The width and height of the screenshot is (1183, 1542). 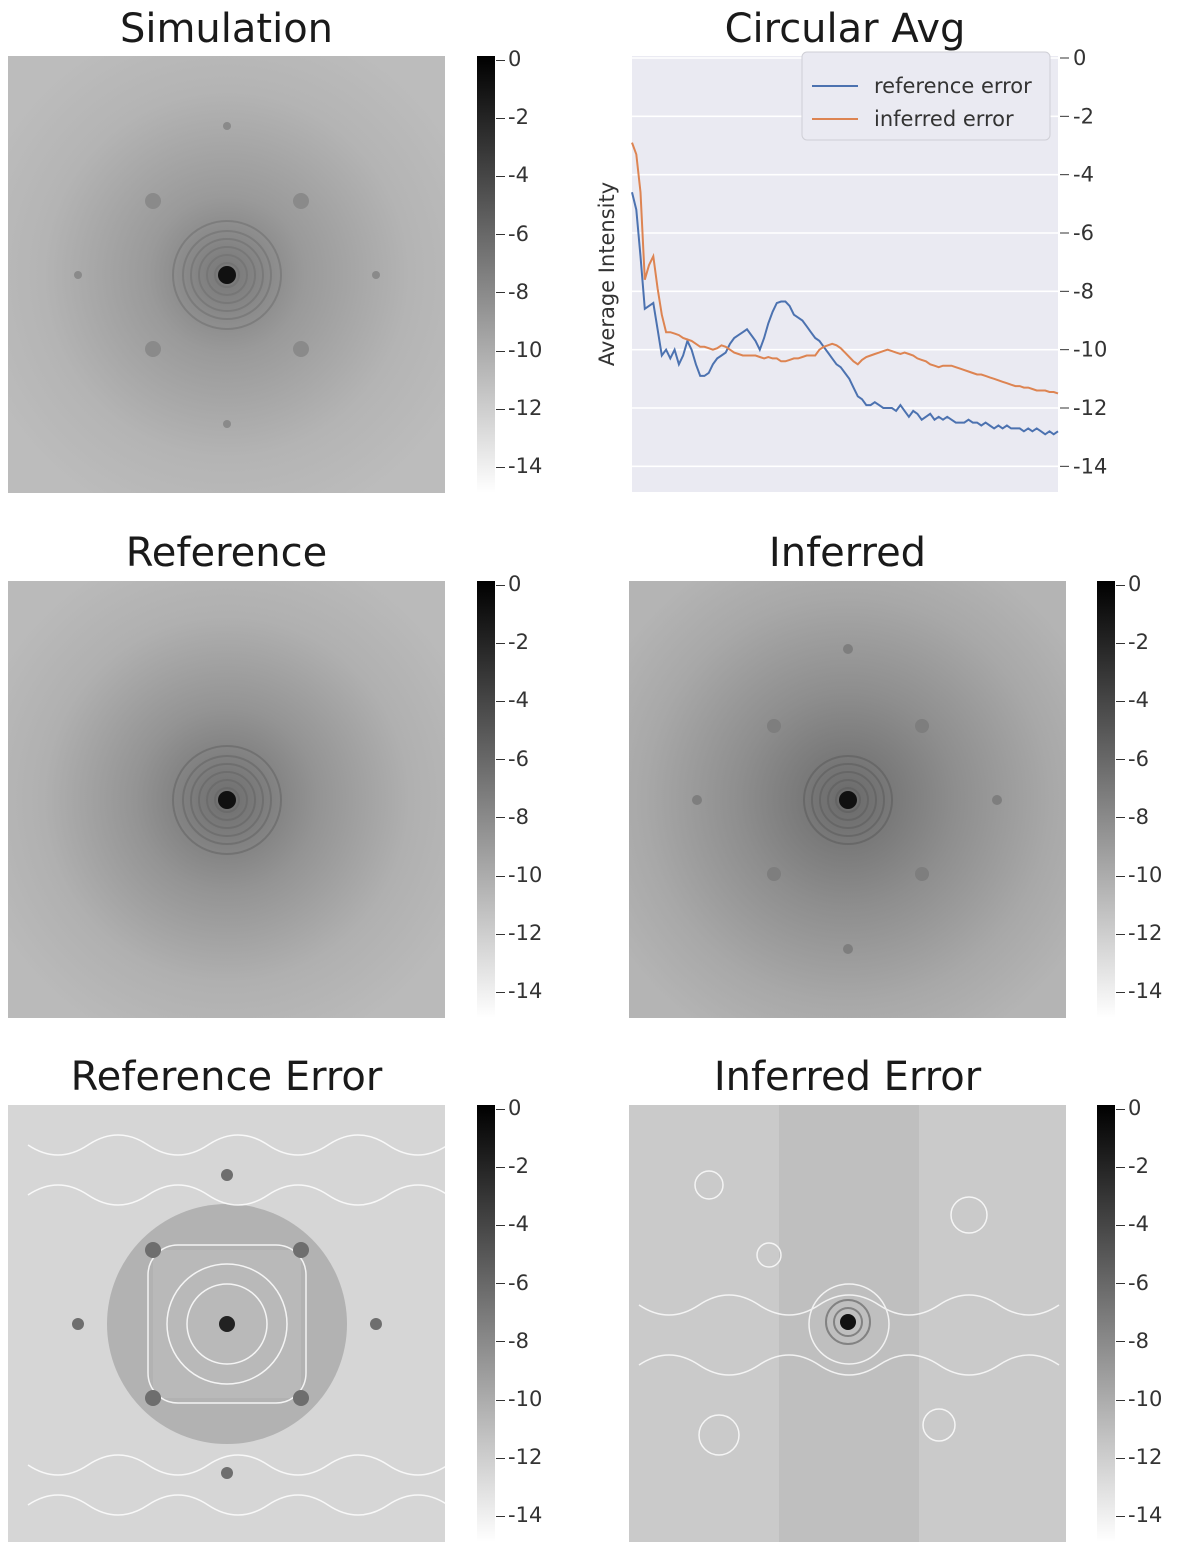 What do you see at coordinates (1149, 1319) in the screenshot?
I see `inferred-error-colorbar-ticks: 0 -2 -4 -6 -8 -10 -12 -14` at bounding box center [1149, 1319].